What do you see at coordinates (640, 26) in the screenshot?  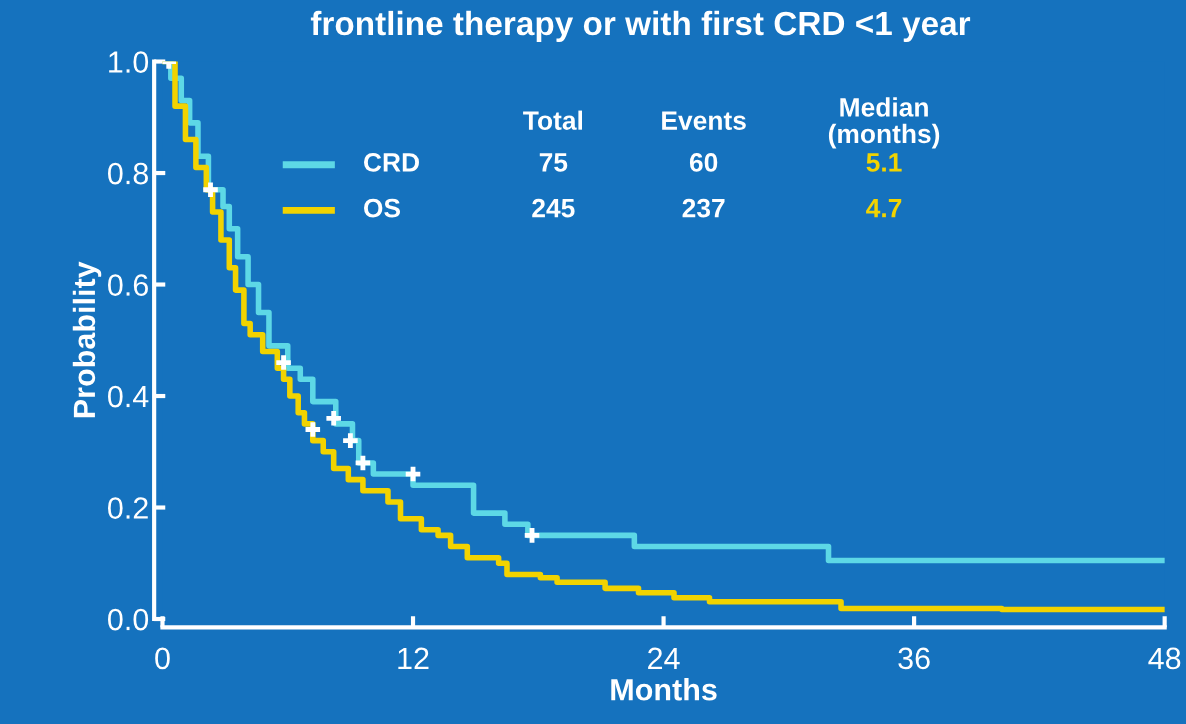 I see `chart-title: frontline therapy or with first CRD <1 year` at bounding box center [640, 26].